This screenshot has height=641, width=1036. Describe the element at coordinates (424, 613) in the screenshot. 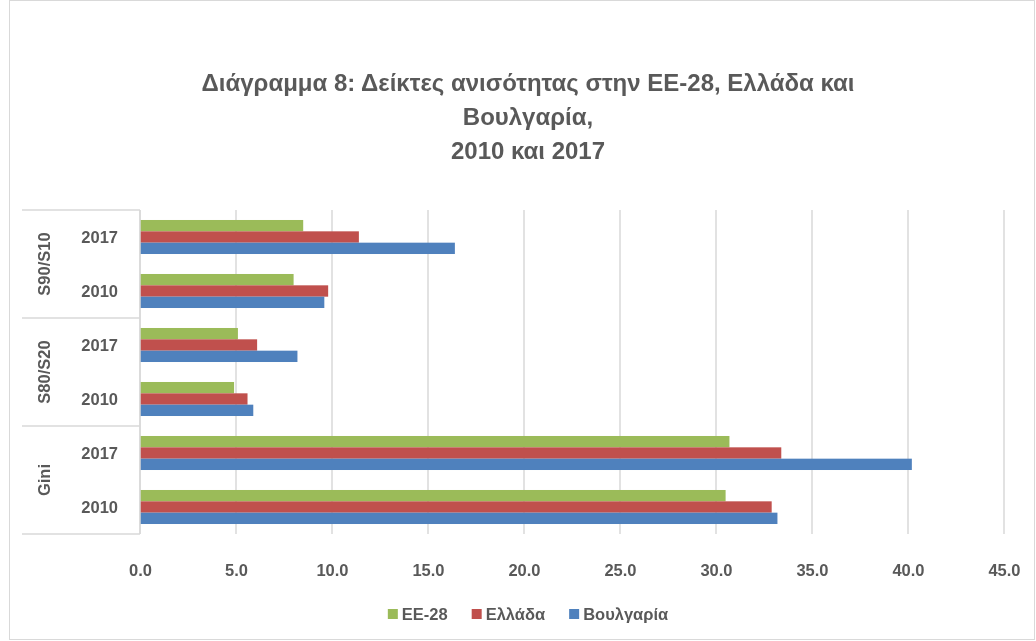

I see `legend-label: ΕΕ-28` at that location.